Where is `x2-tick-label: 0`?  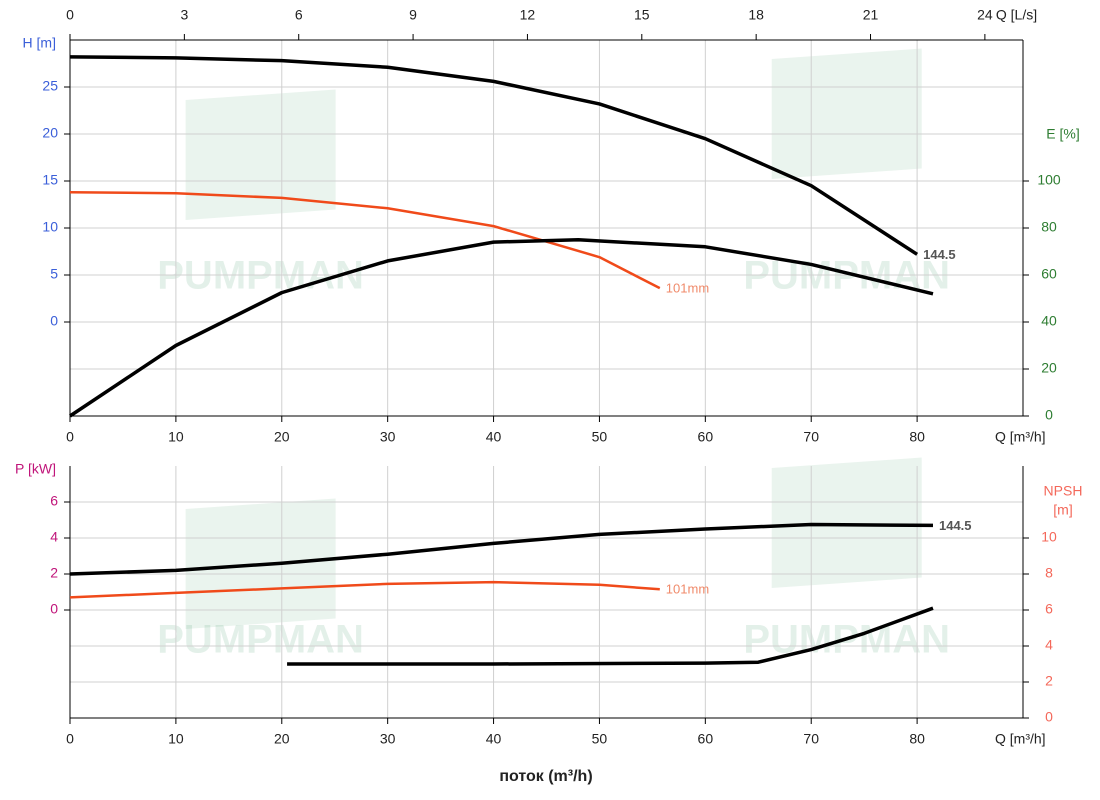 x2-tick-label: 0 is located at coordinates (70, 15).